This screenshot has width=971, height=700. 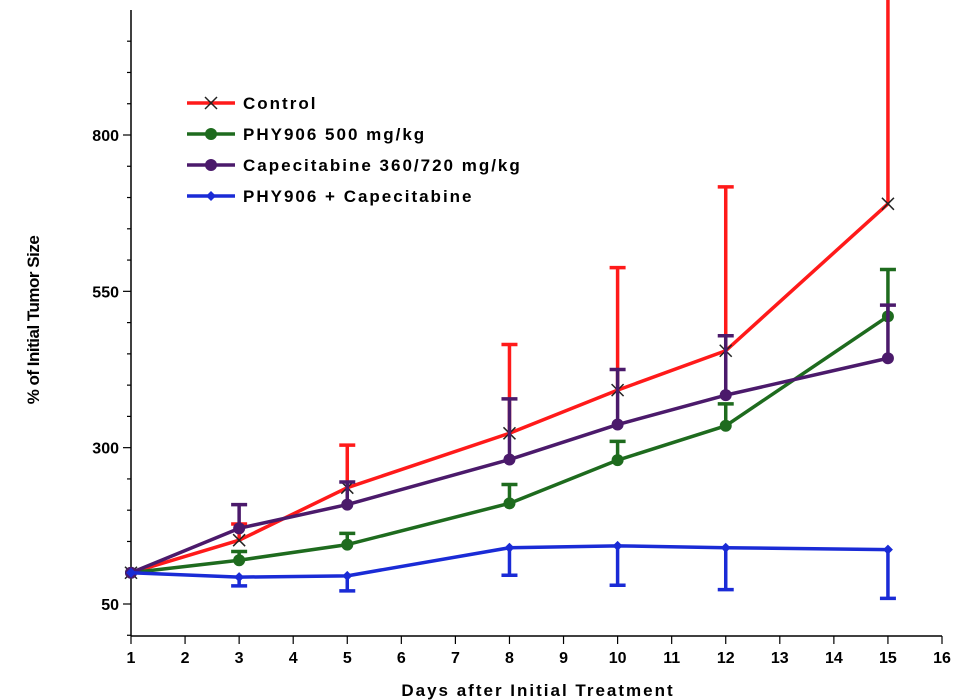 I want to click on y-axis-title: % of Initial Tumor Size, so click(x=33, y=320).